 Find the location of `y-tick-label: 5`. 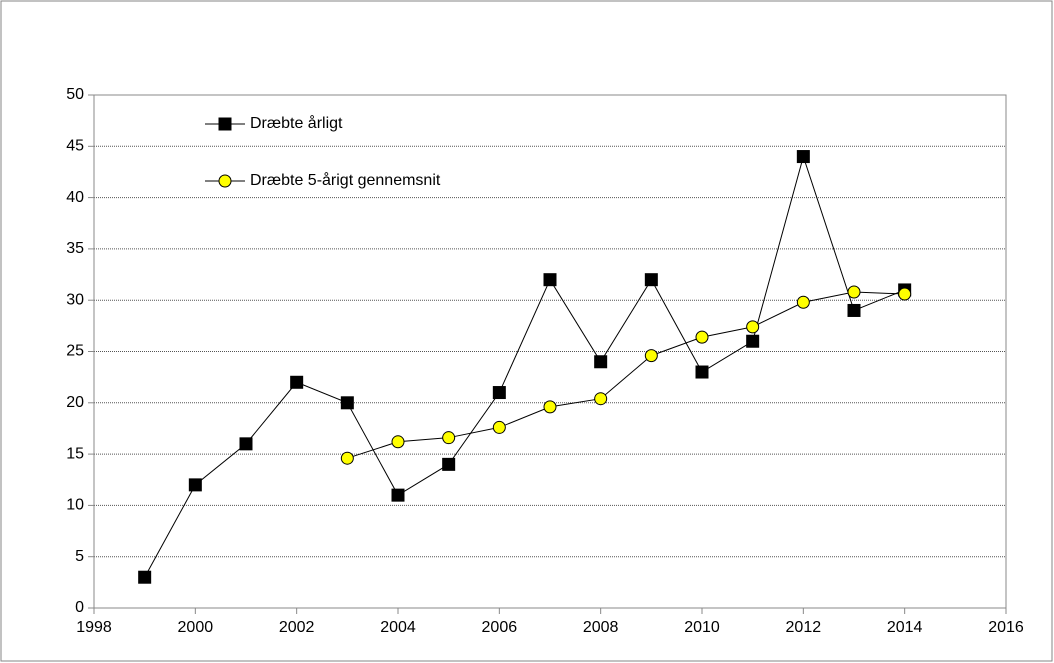

y-tick-label: 5 is located at coordinates (79, 556).